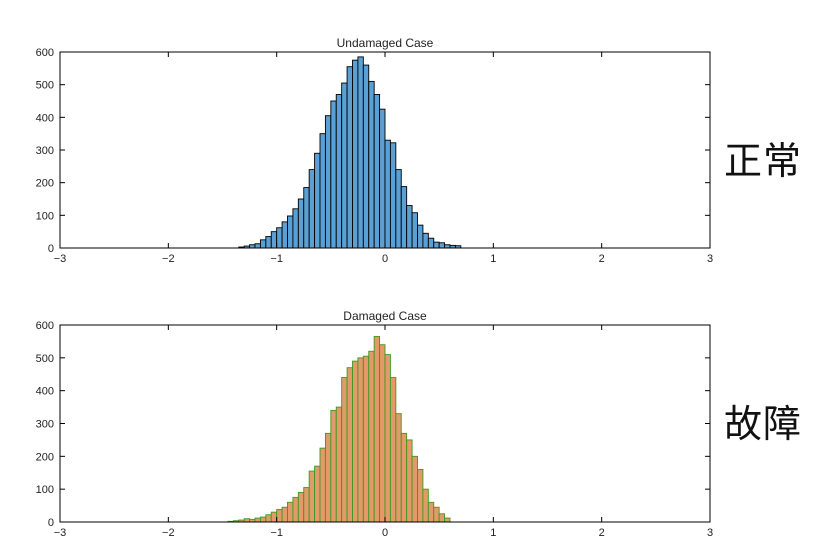  What do you see at coordinates (602, 259) in the screenshot?
I see `x-tick-label: 2` at bounding box center [602, 259].